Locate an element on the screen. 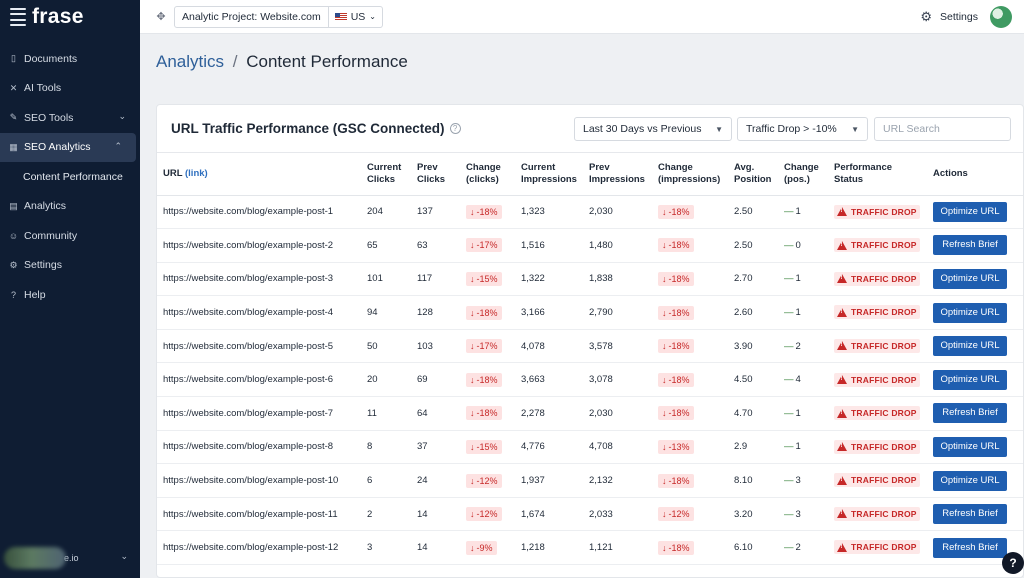  sidebar-item-seo-analytics: ▦ SEO Analytics ⌃ is located at coordinates (68, 147).